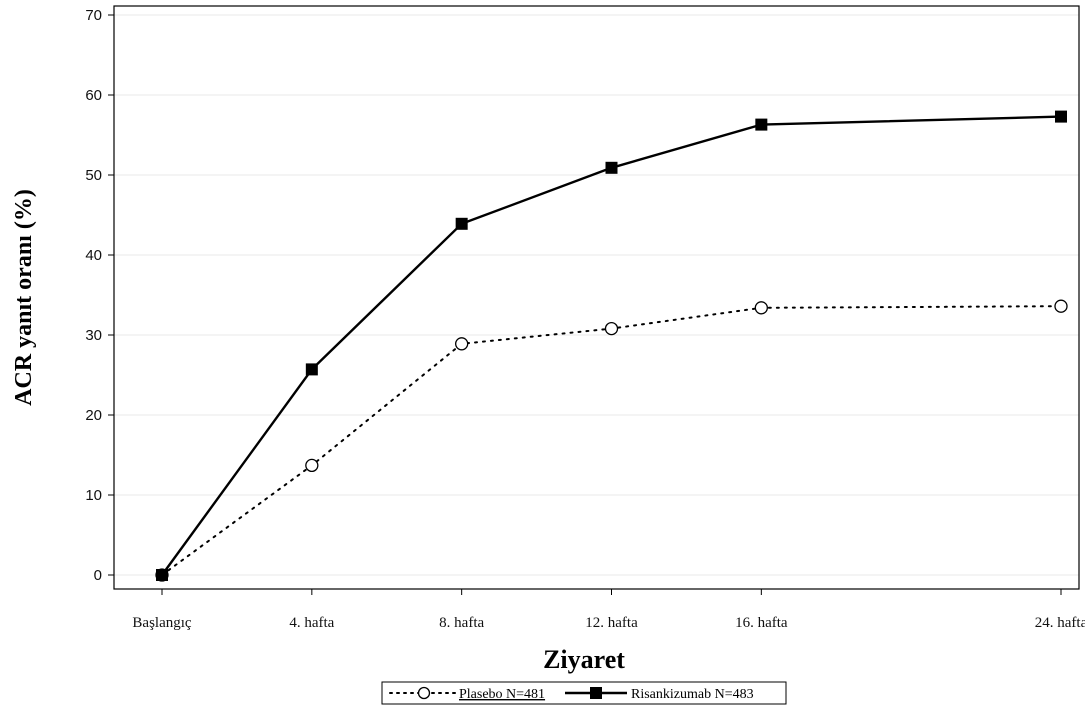  Describe the element at coordinates (461, 623) in the screenshot. I see `x-tick-label: 8. hafta` at that location.